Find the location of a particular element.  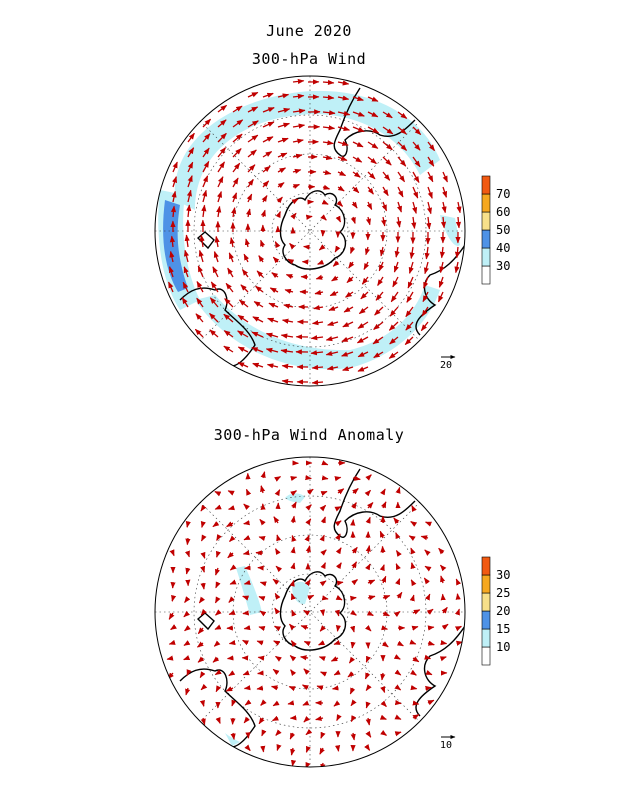

australia-coast is located at coordinates (217, 327).